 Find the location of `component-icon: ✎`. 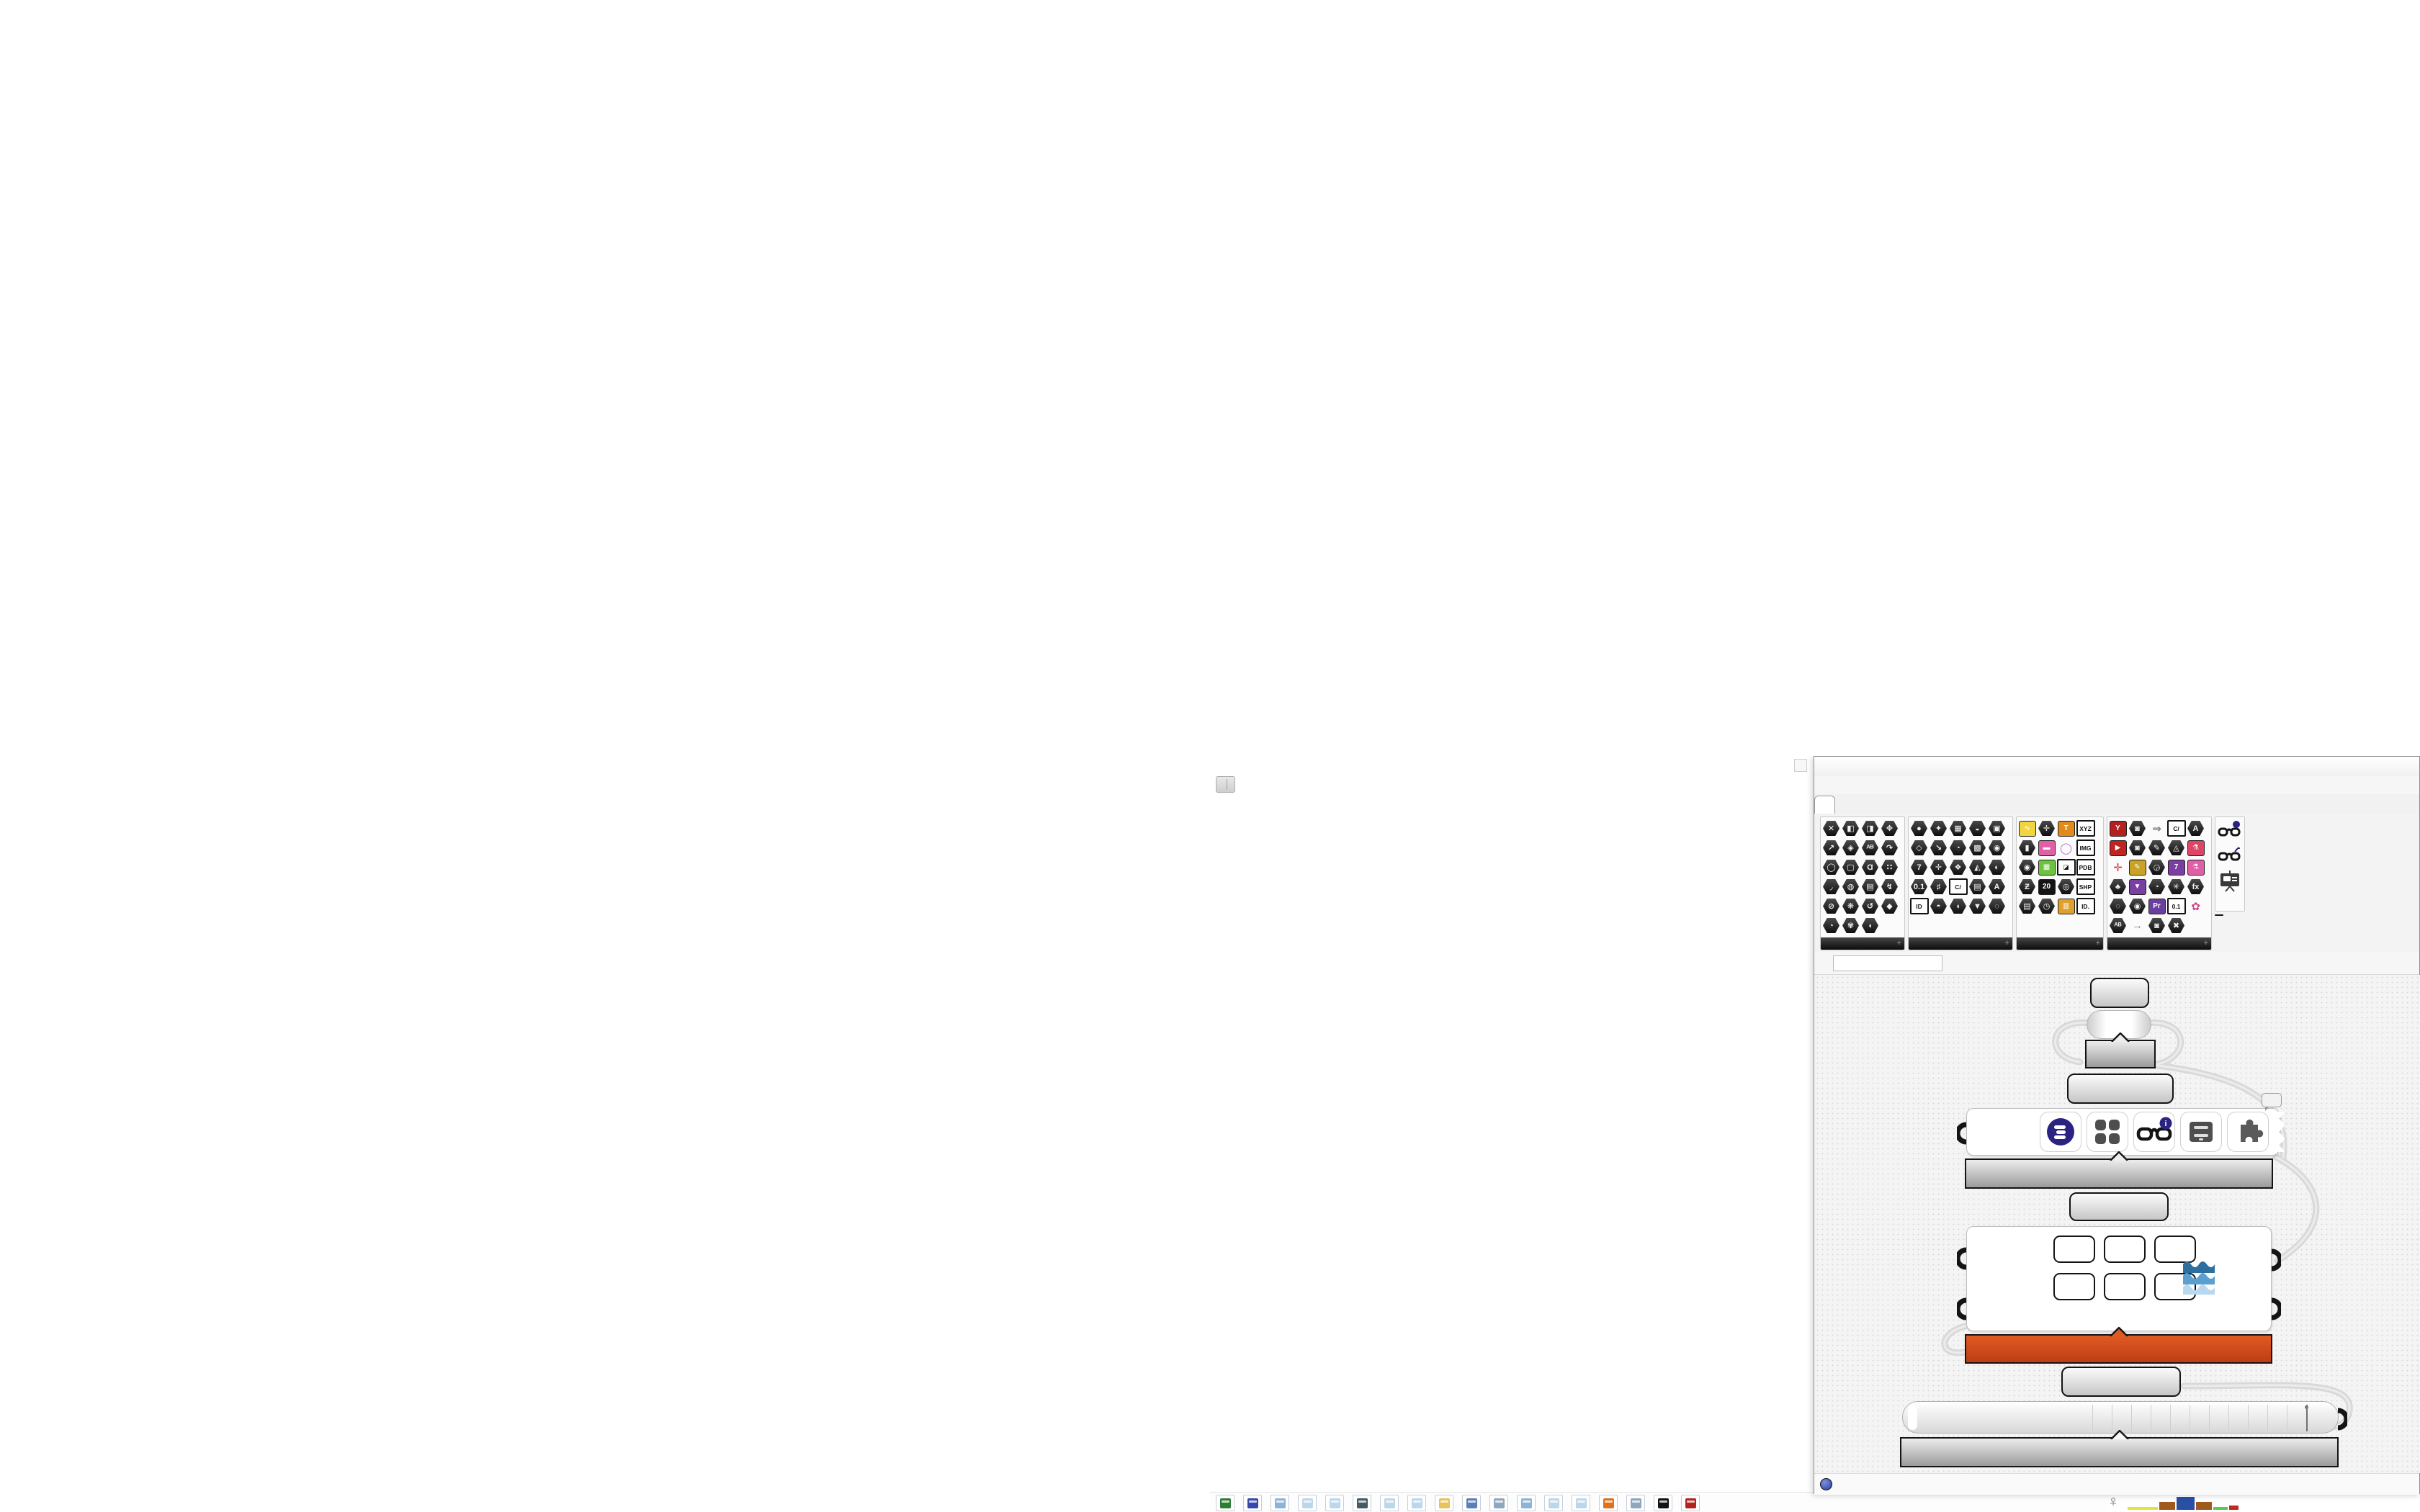

component-icon: ✎ is located at coordinates (2137, 867).